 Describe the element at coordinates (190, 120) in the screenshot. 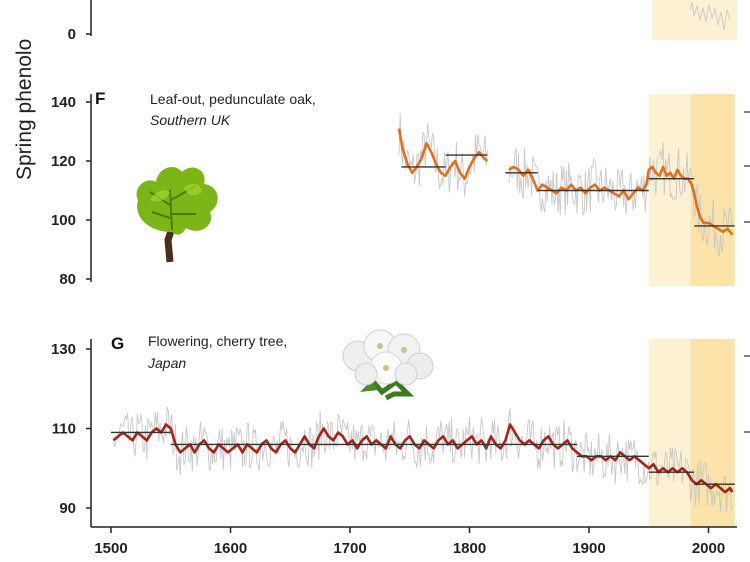

I see `panel-f-location: Southern UK` at that location.